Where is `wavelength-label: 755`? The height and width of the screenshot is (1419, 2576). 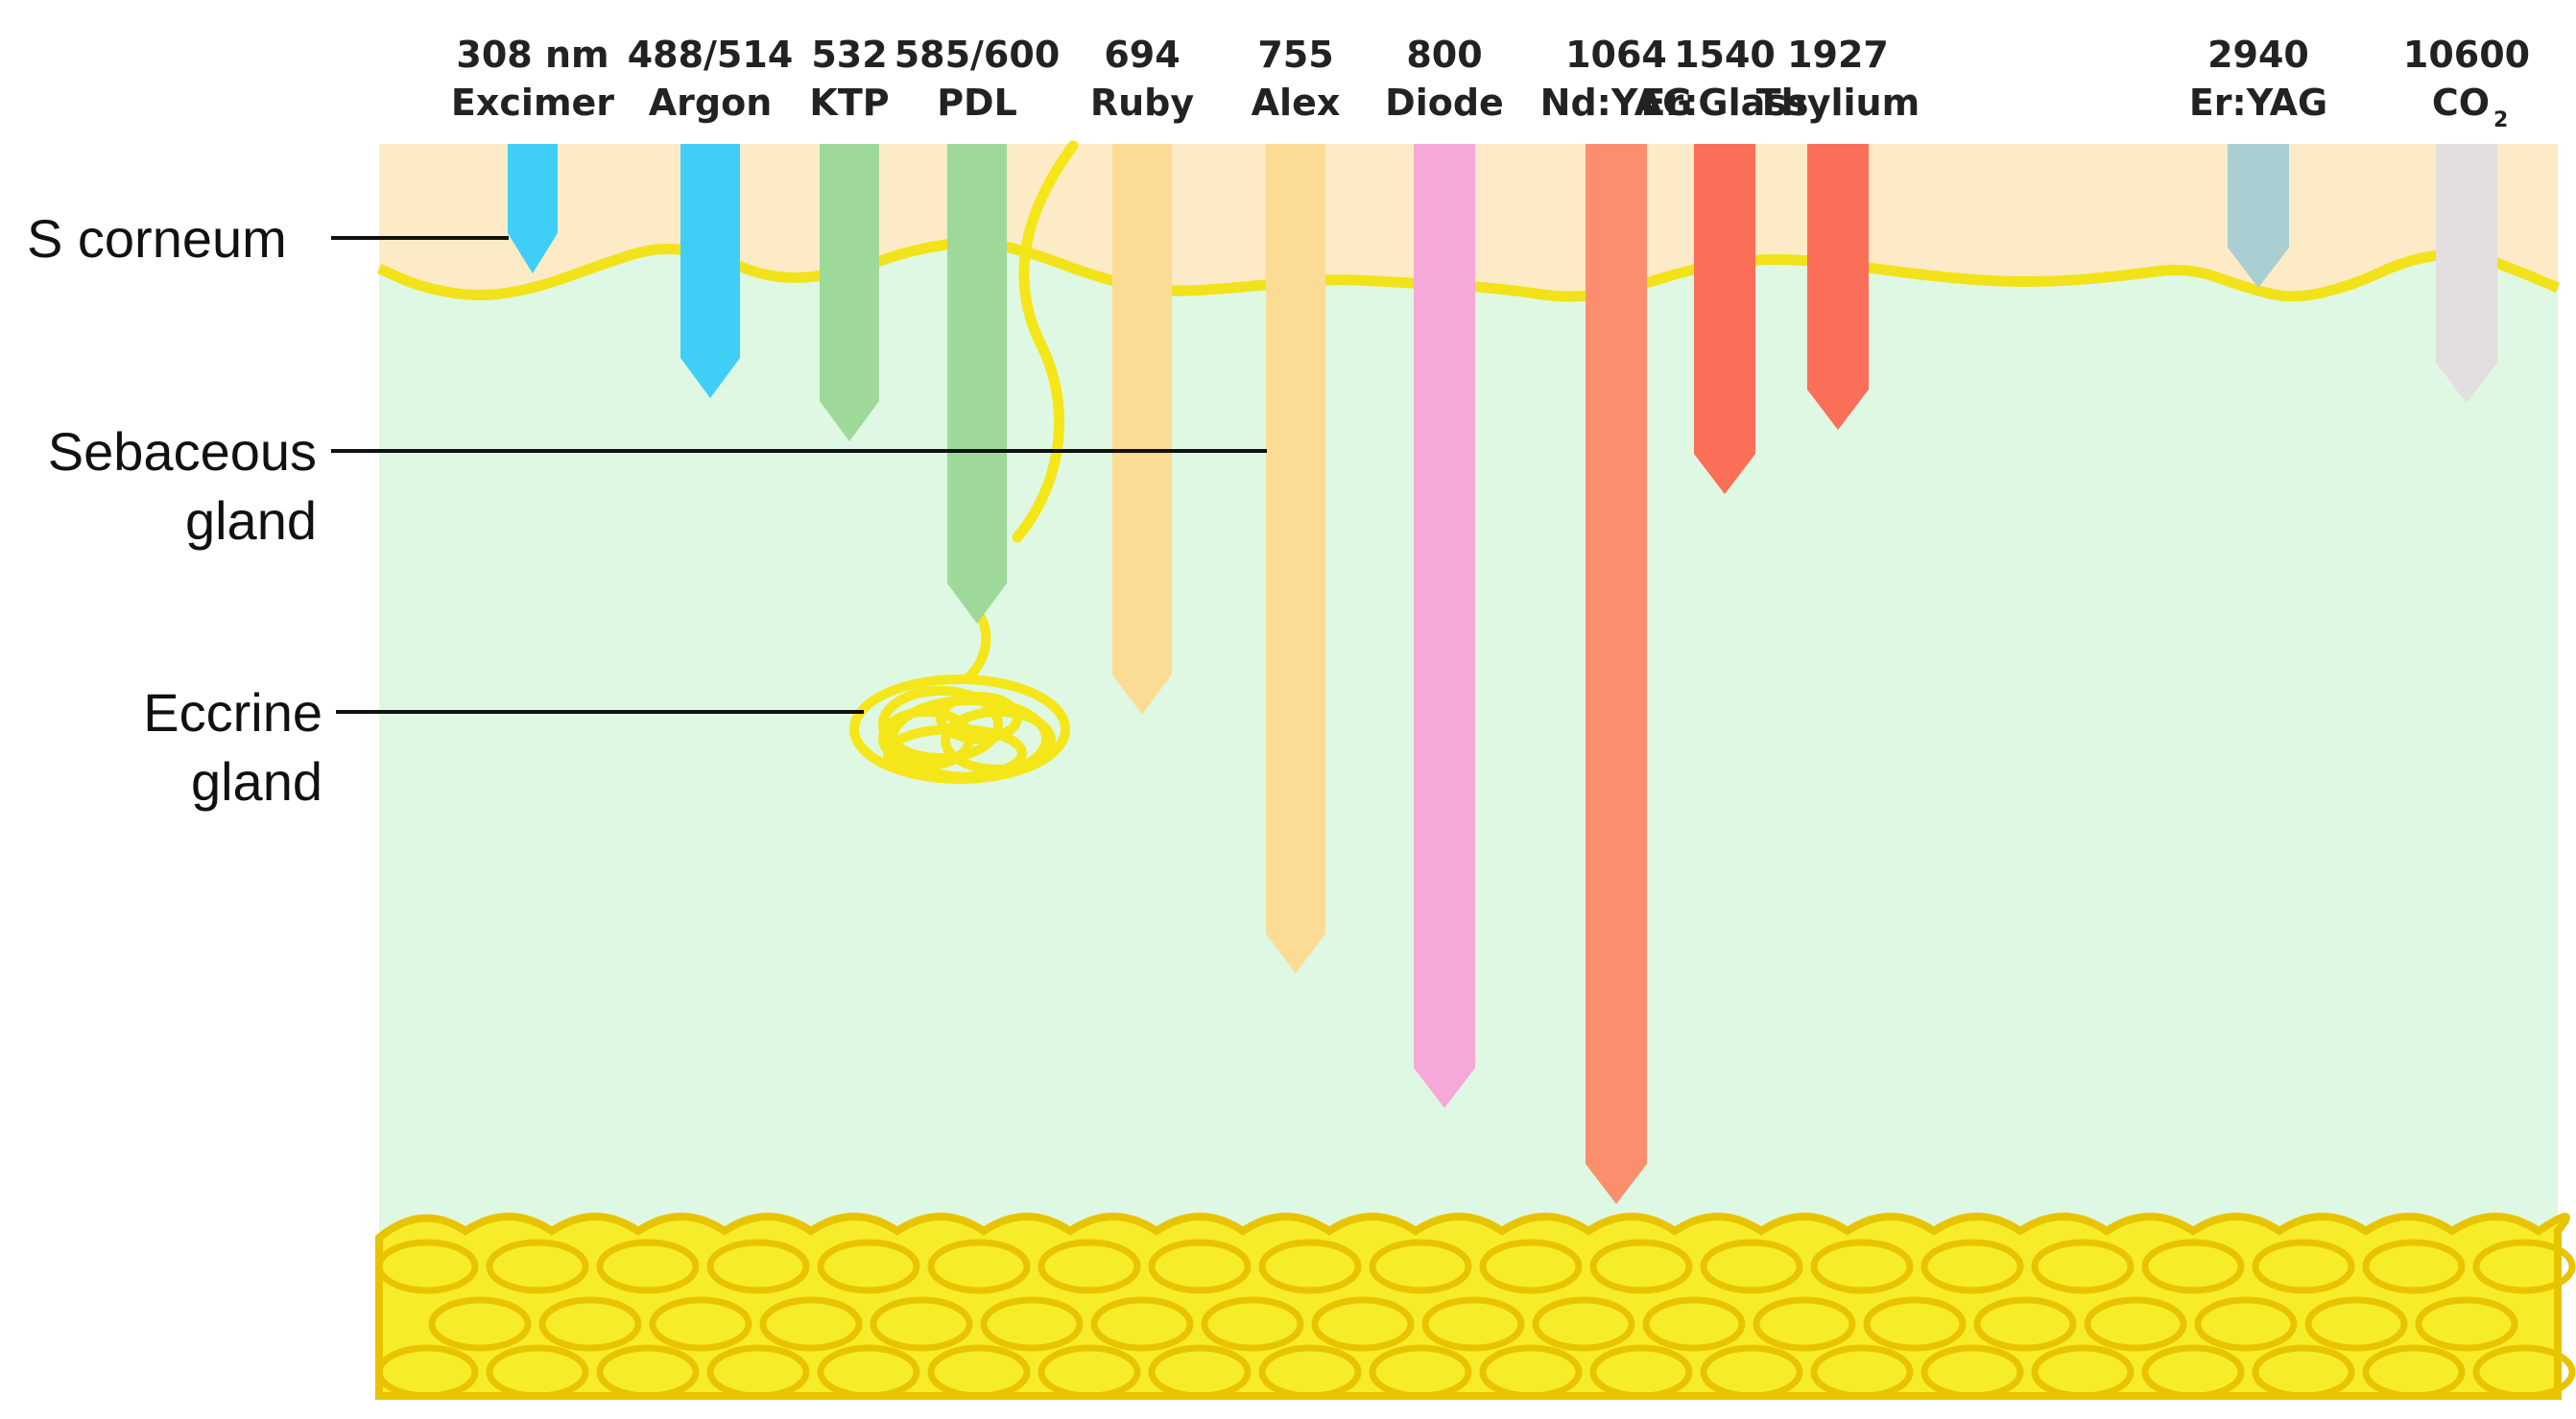
wavelength-label: 755 is located at coordinates (1295, 55).